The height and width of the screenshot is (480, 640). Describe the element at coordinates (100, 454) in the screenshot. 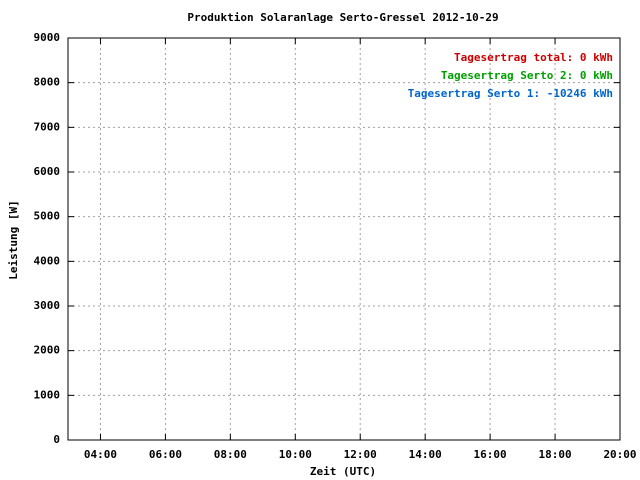

I see `x-tick-label: 04:00` at that location.